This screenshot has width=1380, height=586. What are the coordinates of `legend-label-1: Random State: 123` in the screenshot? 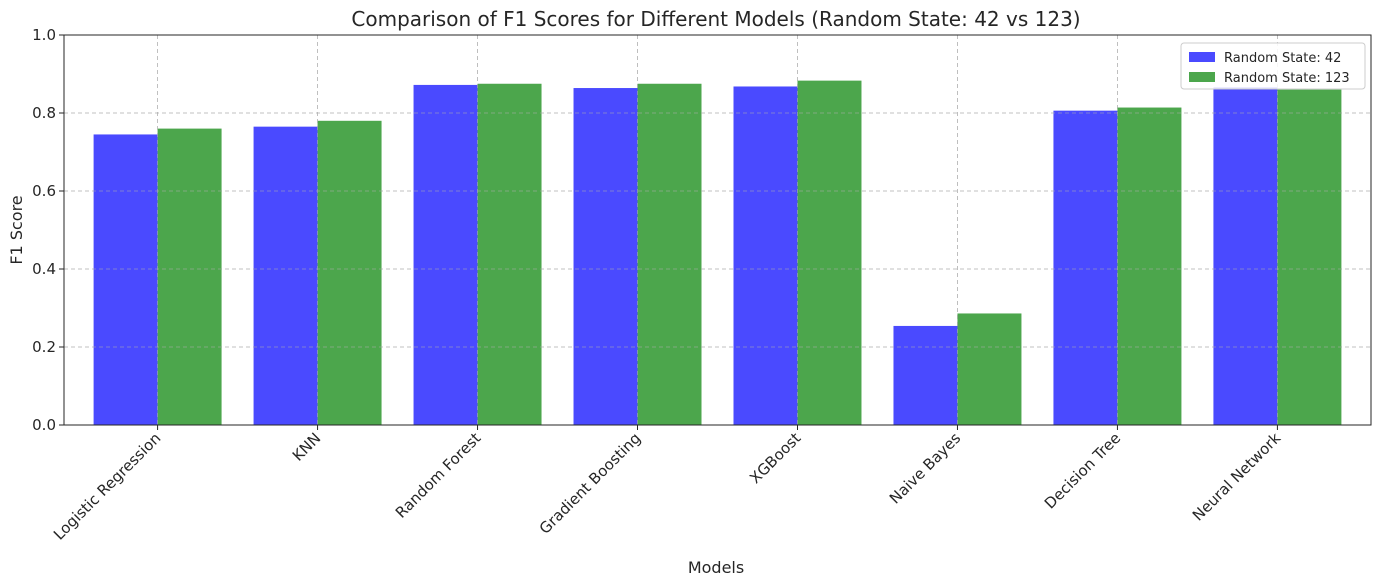 It's located at (1287, 78).